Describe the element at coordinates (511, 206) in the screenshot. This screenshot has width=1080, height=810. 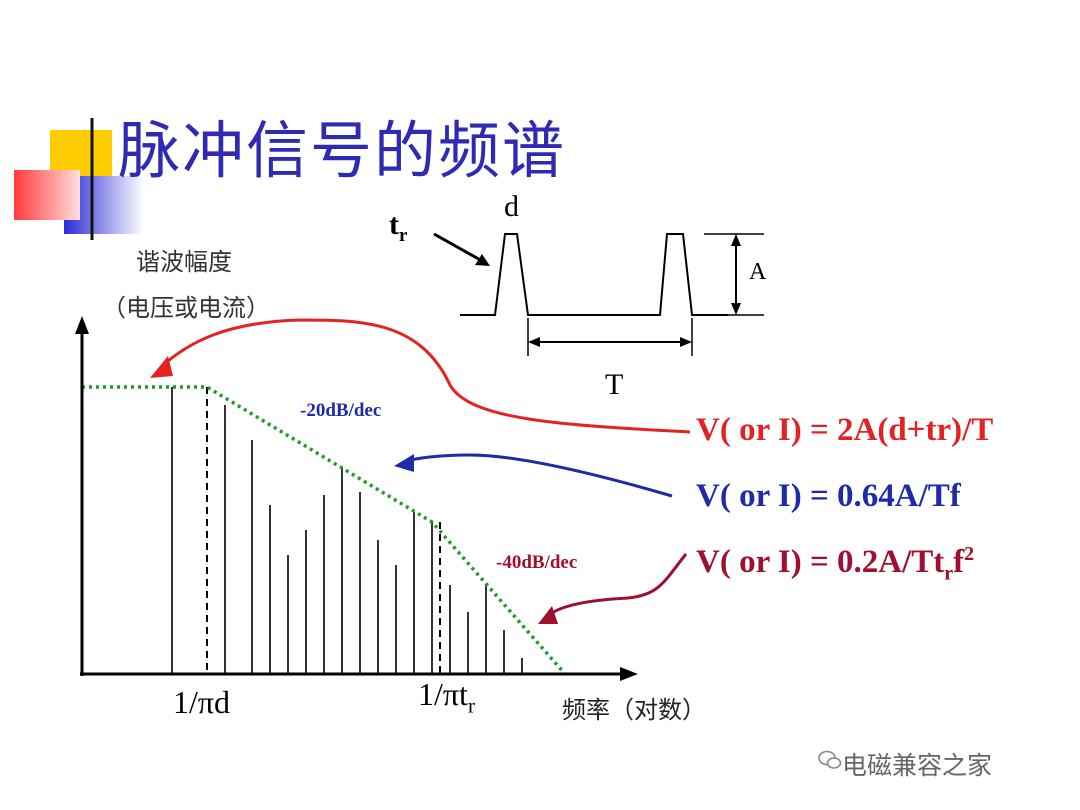
I see `pulse-width-label: d` at that location.